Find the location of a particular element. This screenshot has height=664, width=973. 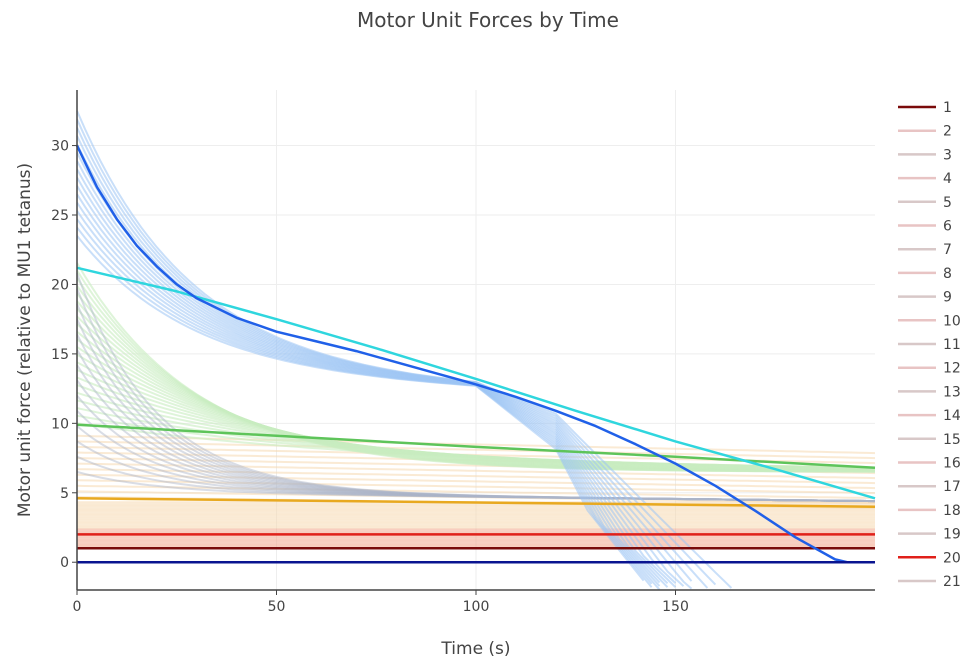

legend-item-6: 6 is located at coordinates (925, 227).